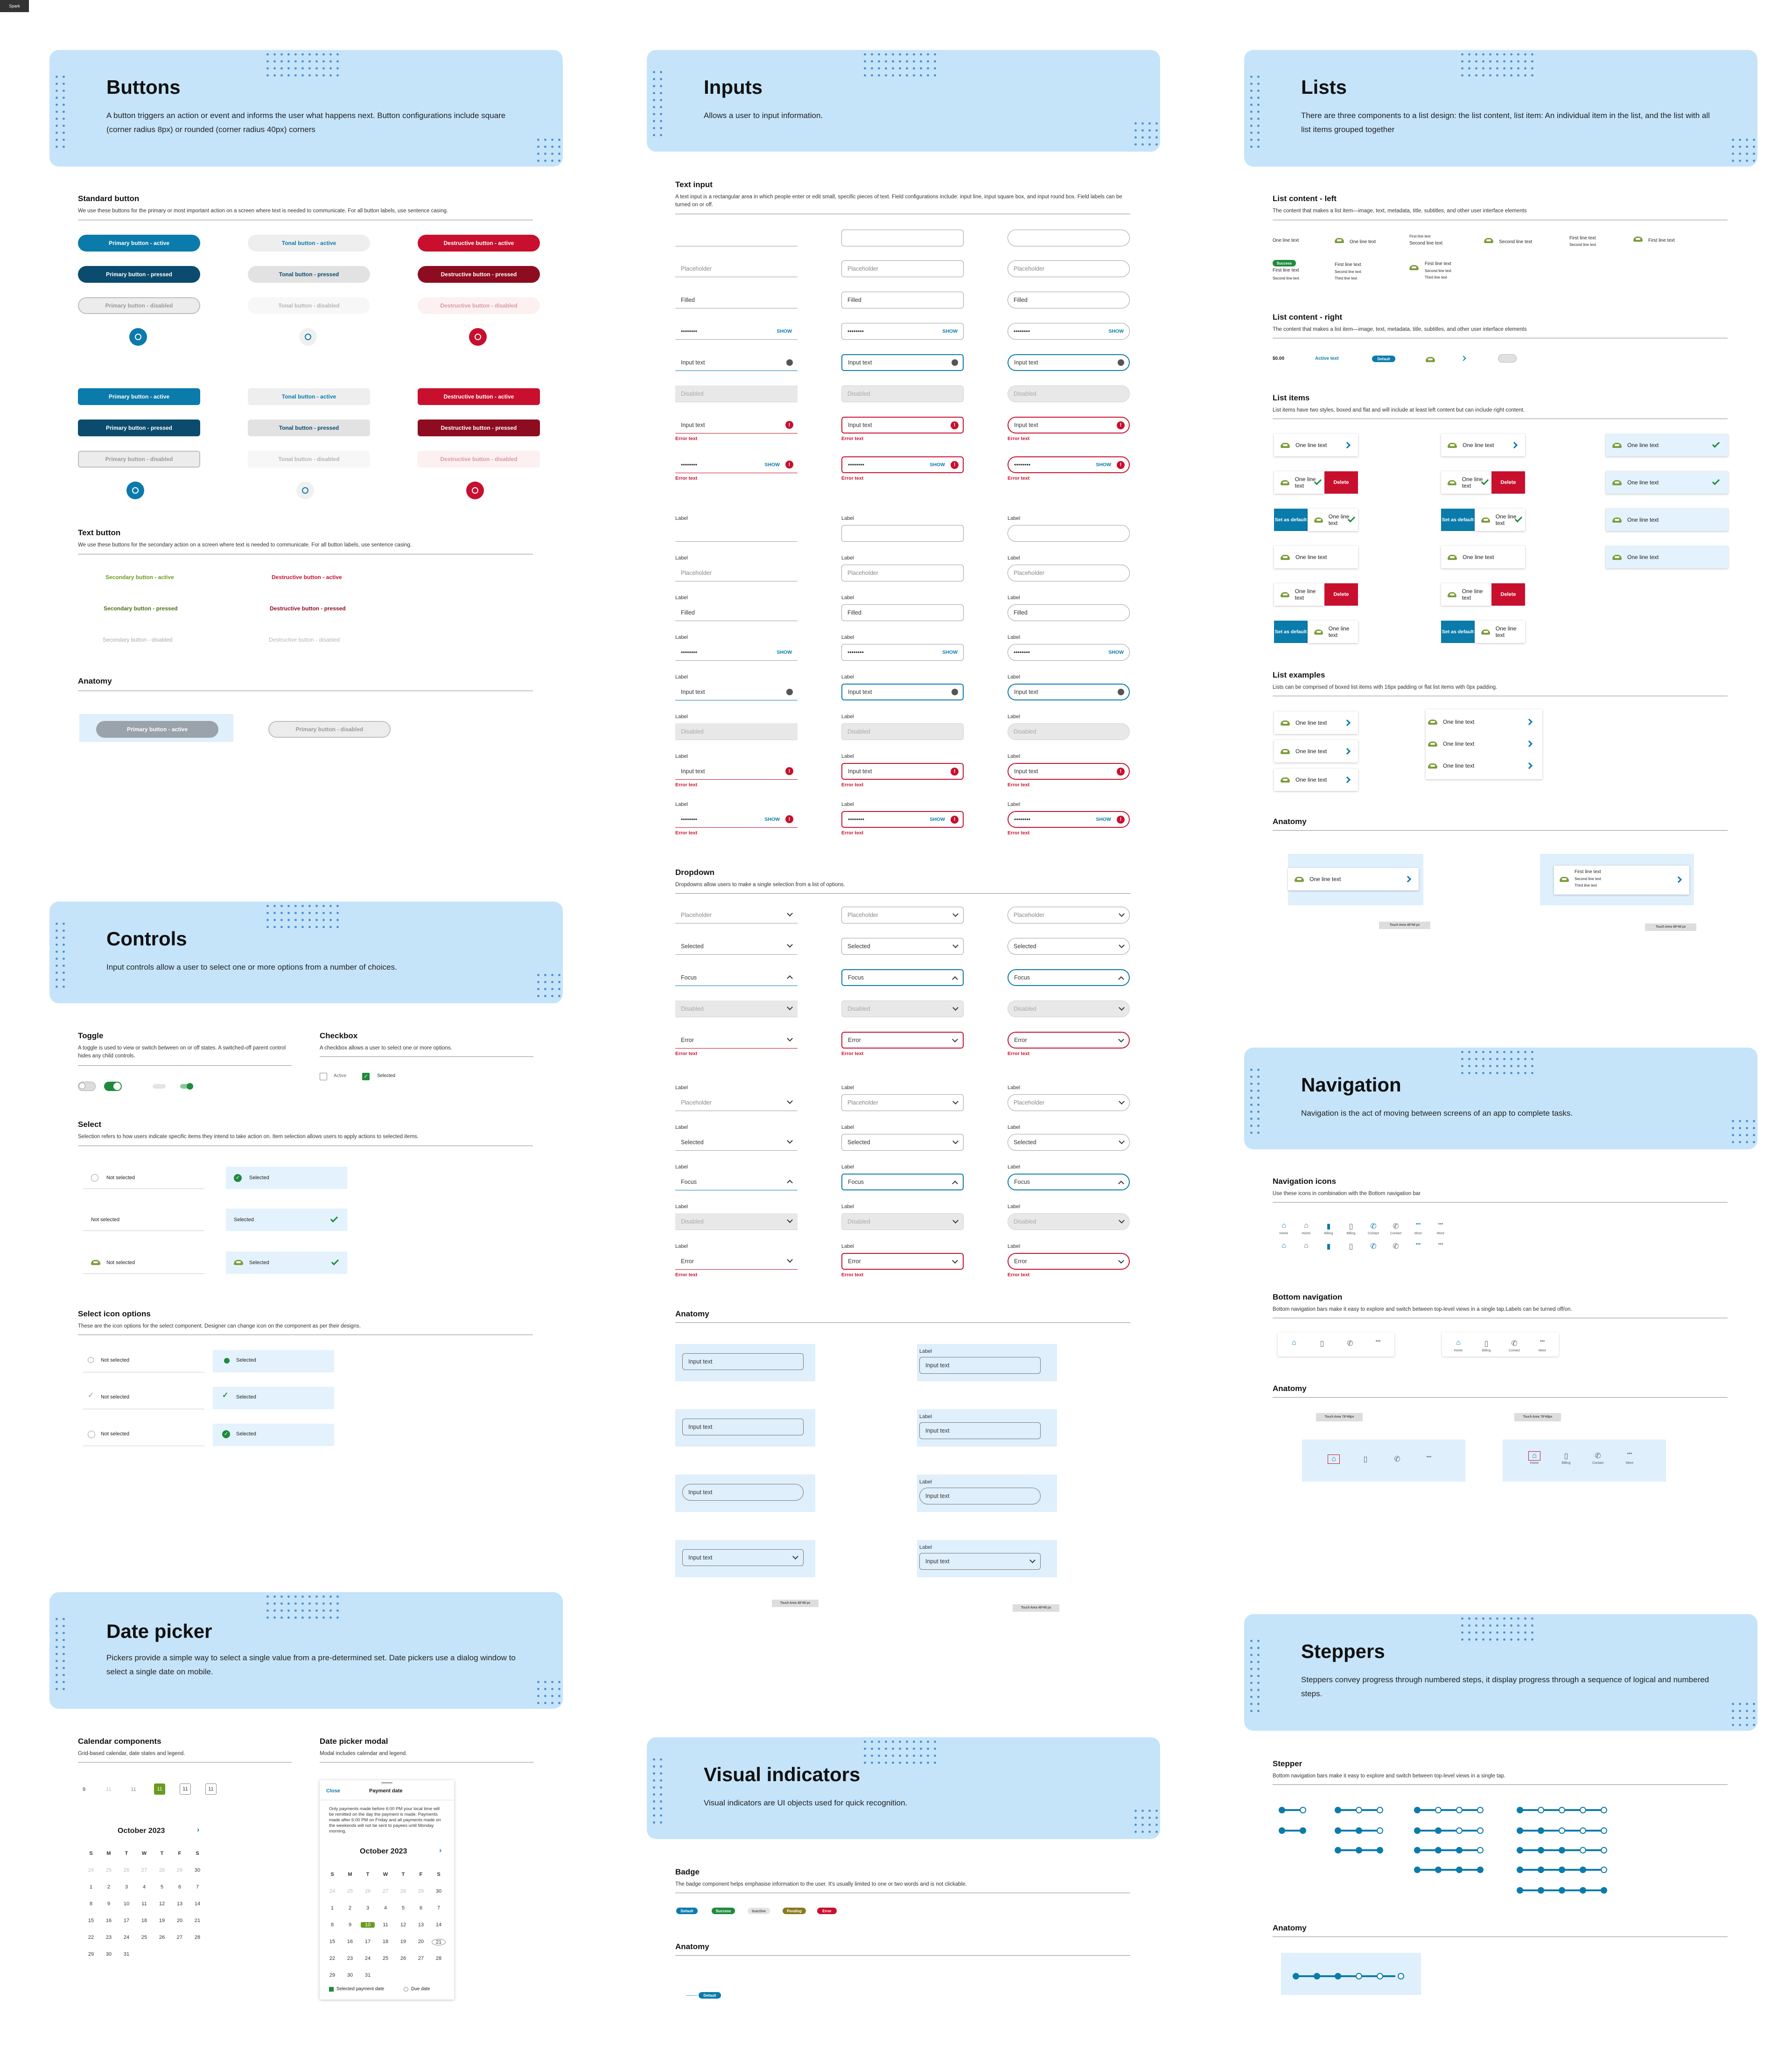  I want to click on calendar-day: 11, so click(385, 1925).